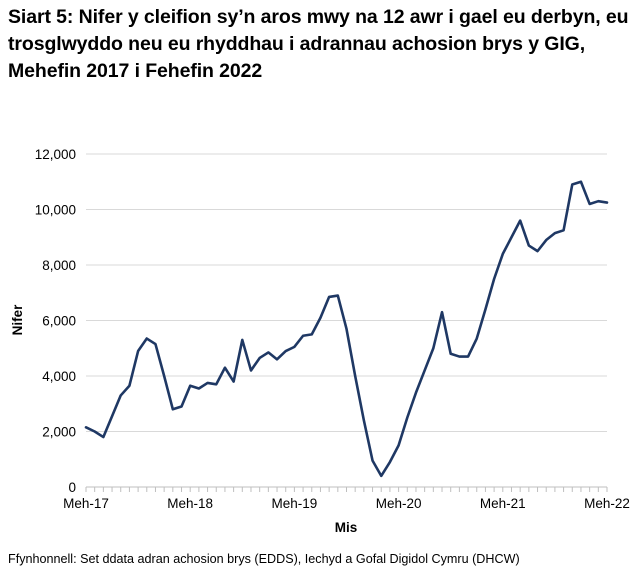 This screenshot has height=583, width=643. Describe the element at coordinates (295, 503) in the screenshot. I see `x-tick-label: Meh-19` at that location.